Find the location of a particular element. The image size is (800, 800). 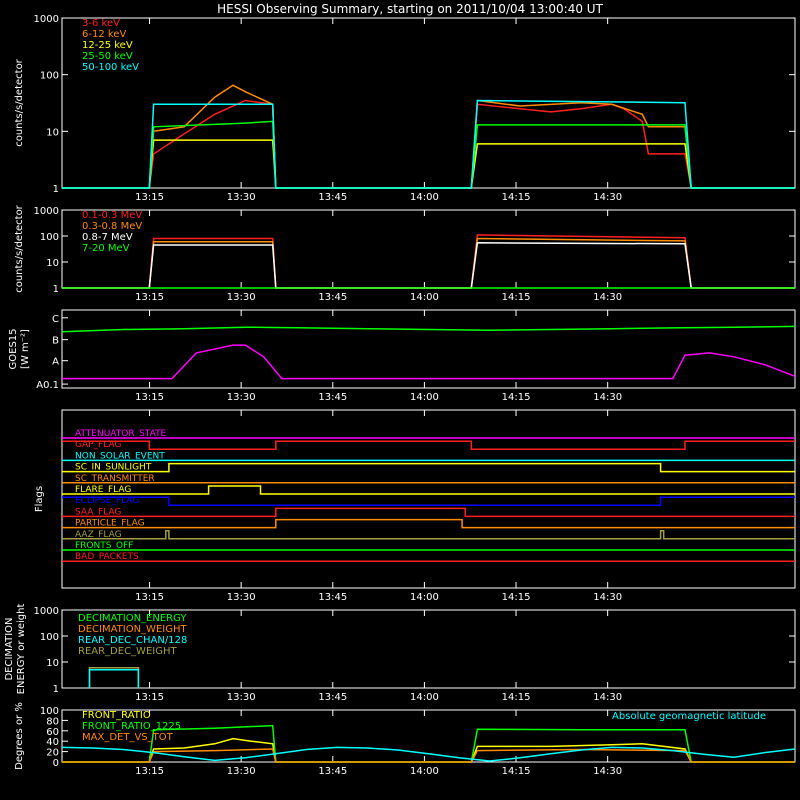

legend-entry: FRONT_RATIO_1225 is located at coordinates (131, 726).